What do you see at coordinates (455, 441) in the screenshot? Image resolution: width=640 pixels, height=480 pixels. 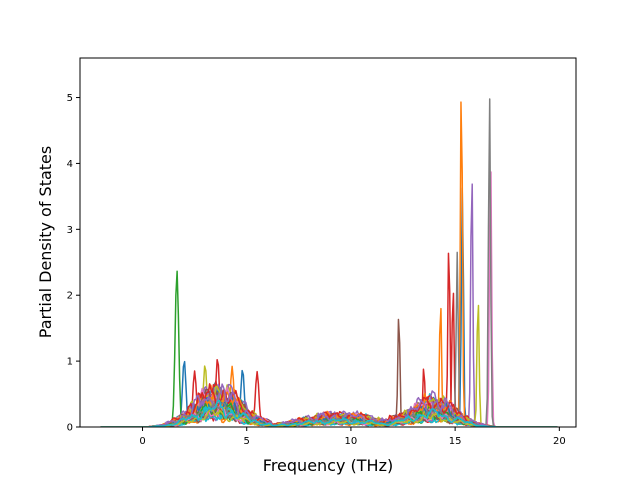 I see `x-tick-label: 15` at bounding box center [455, 441].